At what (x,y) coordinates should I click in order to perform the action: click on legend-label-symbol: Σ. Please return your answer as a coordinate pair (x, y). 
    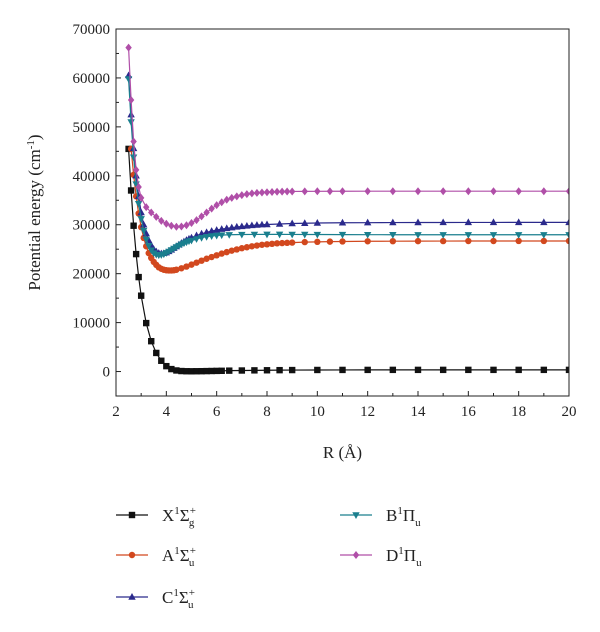
    Looking at the image, I should click on (185, 555).